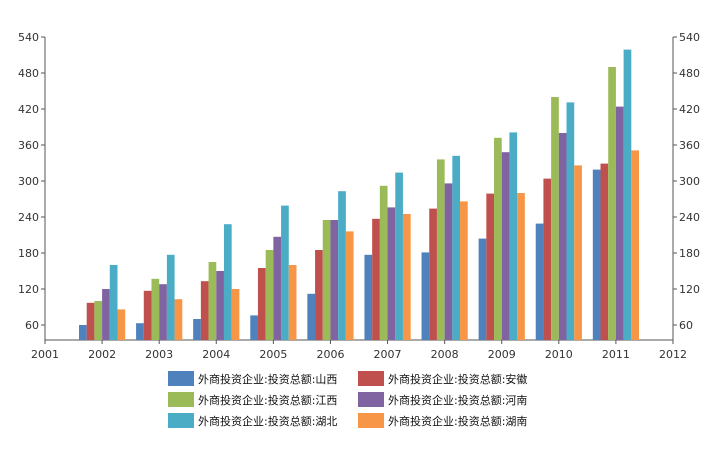  What do you see at coordinates (45, 354) in the screenshot?
I see `x-tick-label: 2001` at bounding box center [45, 354].